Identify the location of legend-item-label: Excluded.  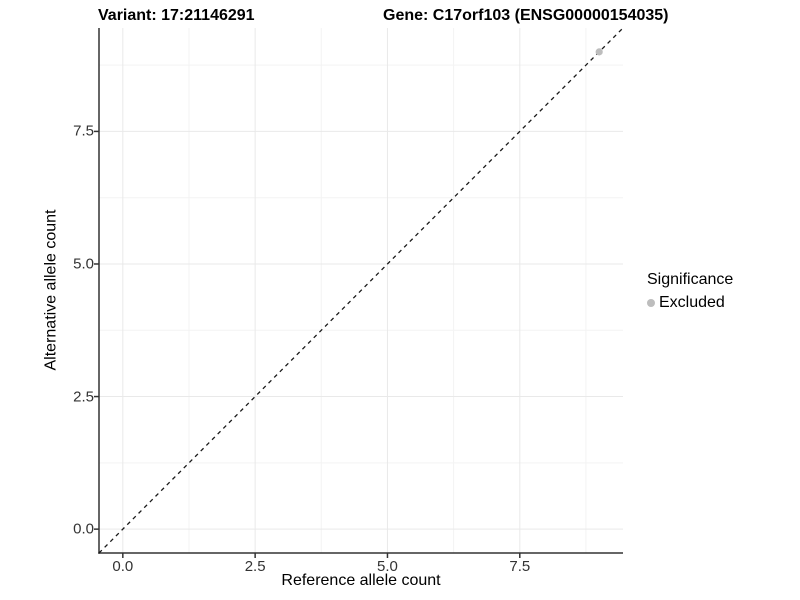
(692, 302).